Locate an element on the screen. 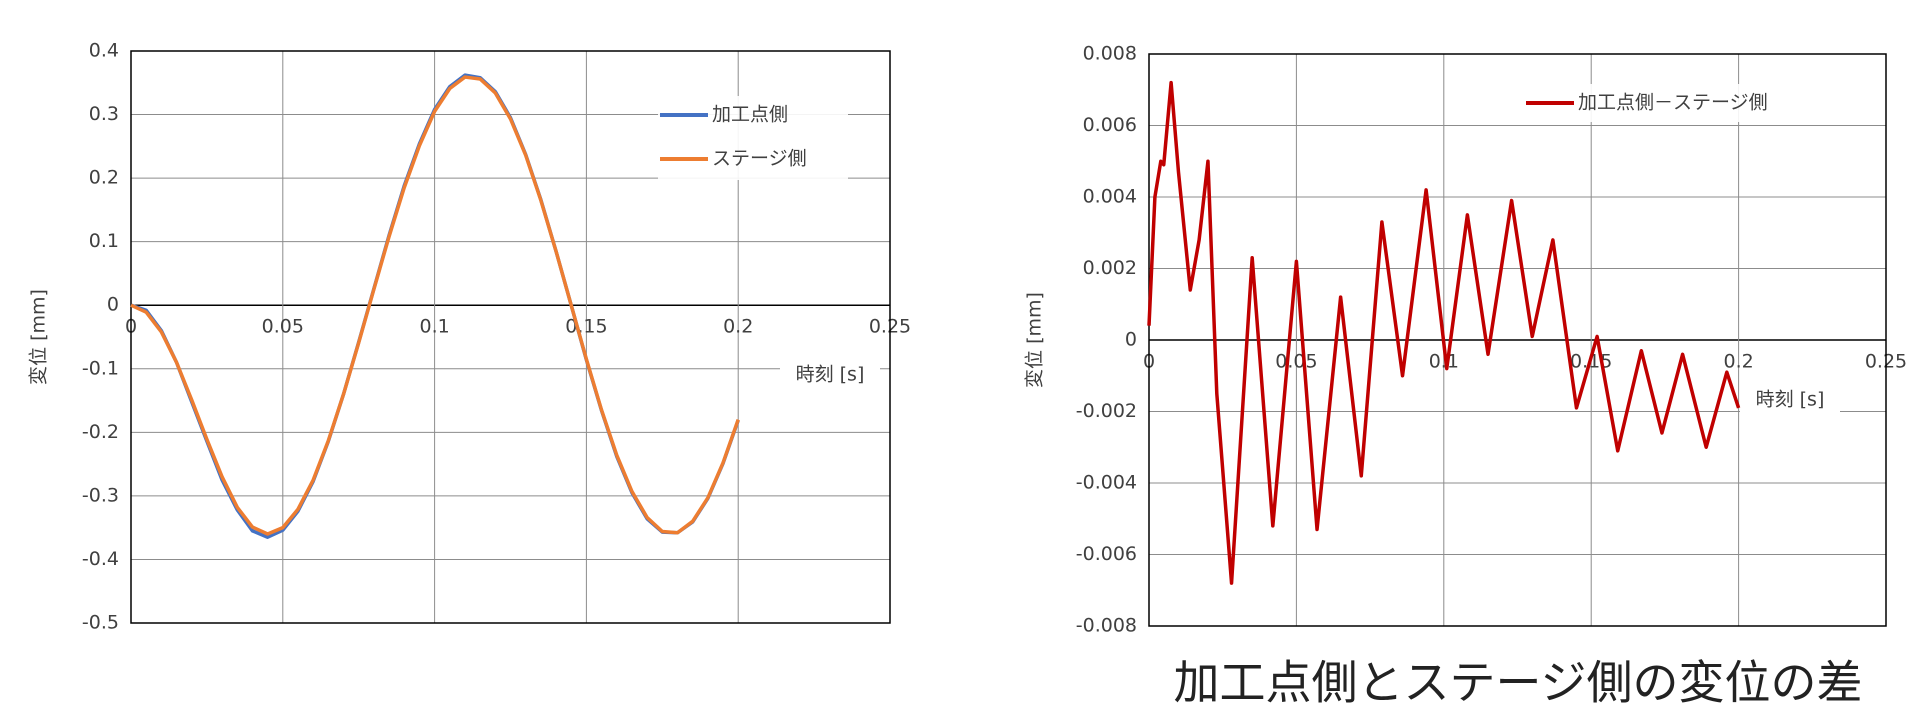 This screenshot has height=727, width=1920. y-tick-label: 0.002 is located at coordinates (1110, 268).